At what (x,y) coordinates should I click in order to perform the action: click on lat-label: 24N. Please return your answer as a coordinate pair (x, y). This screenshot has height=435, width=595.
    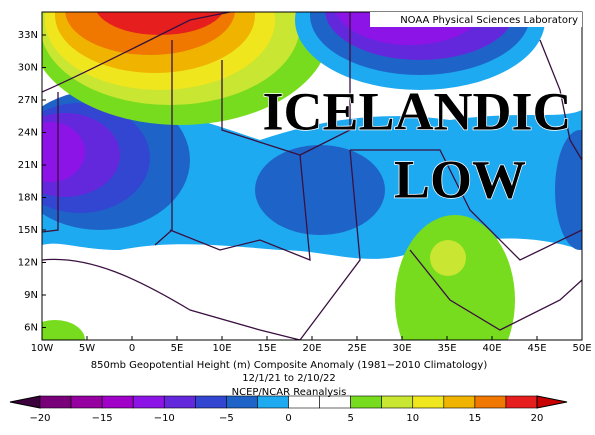
    Looking at the image, I should click on (28, 133).